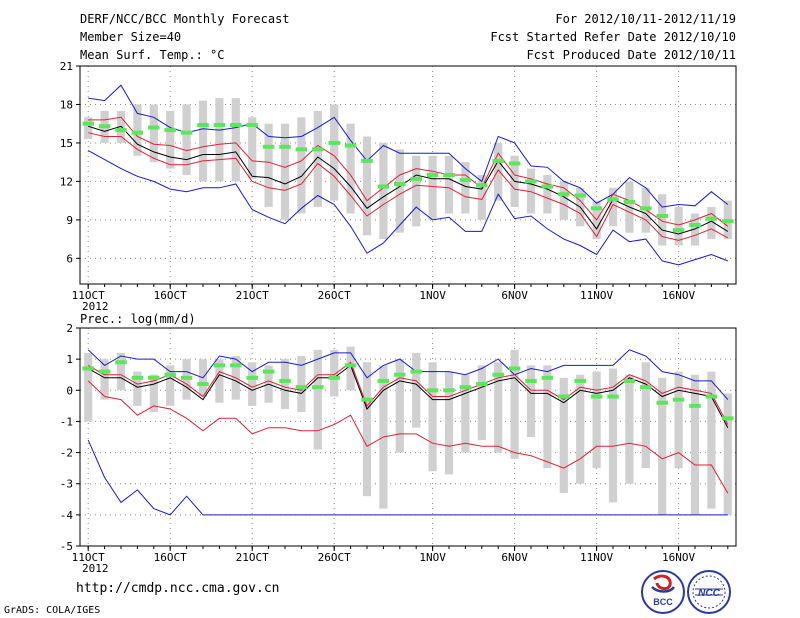  What do you see at coordinates (432, 557) in the screenshot?
I see `prec-xtick-label: 1NOV` at bounding box center [432, 557].